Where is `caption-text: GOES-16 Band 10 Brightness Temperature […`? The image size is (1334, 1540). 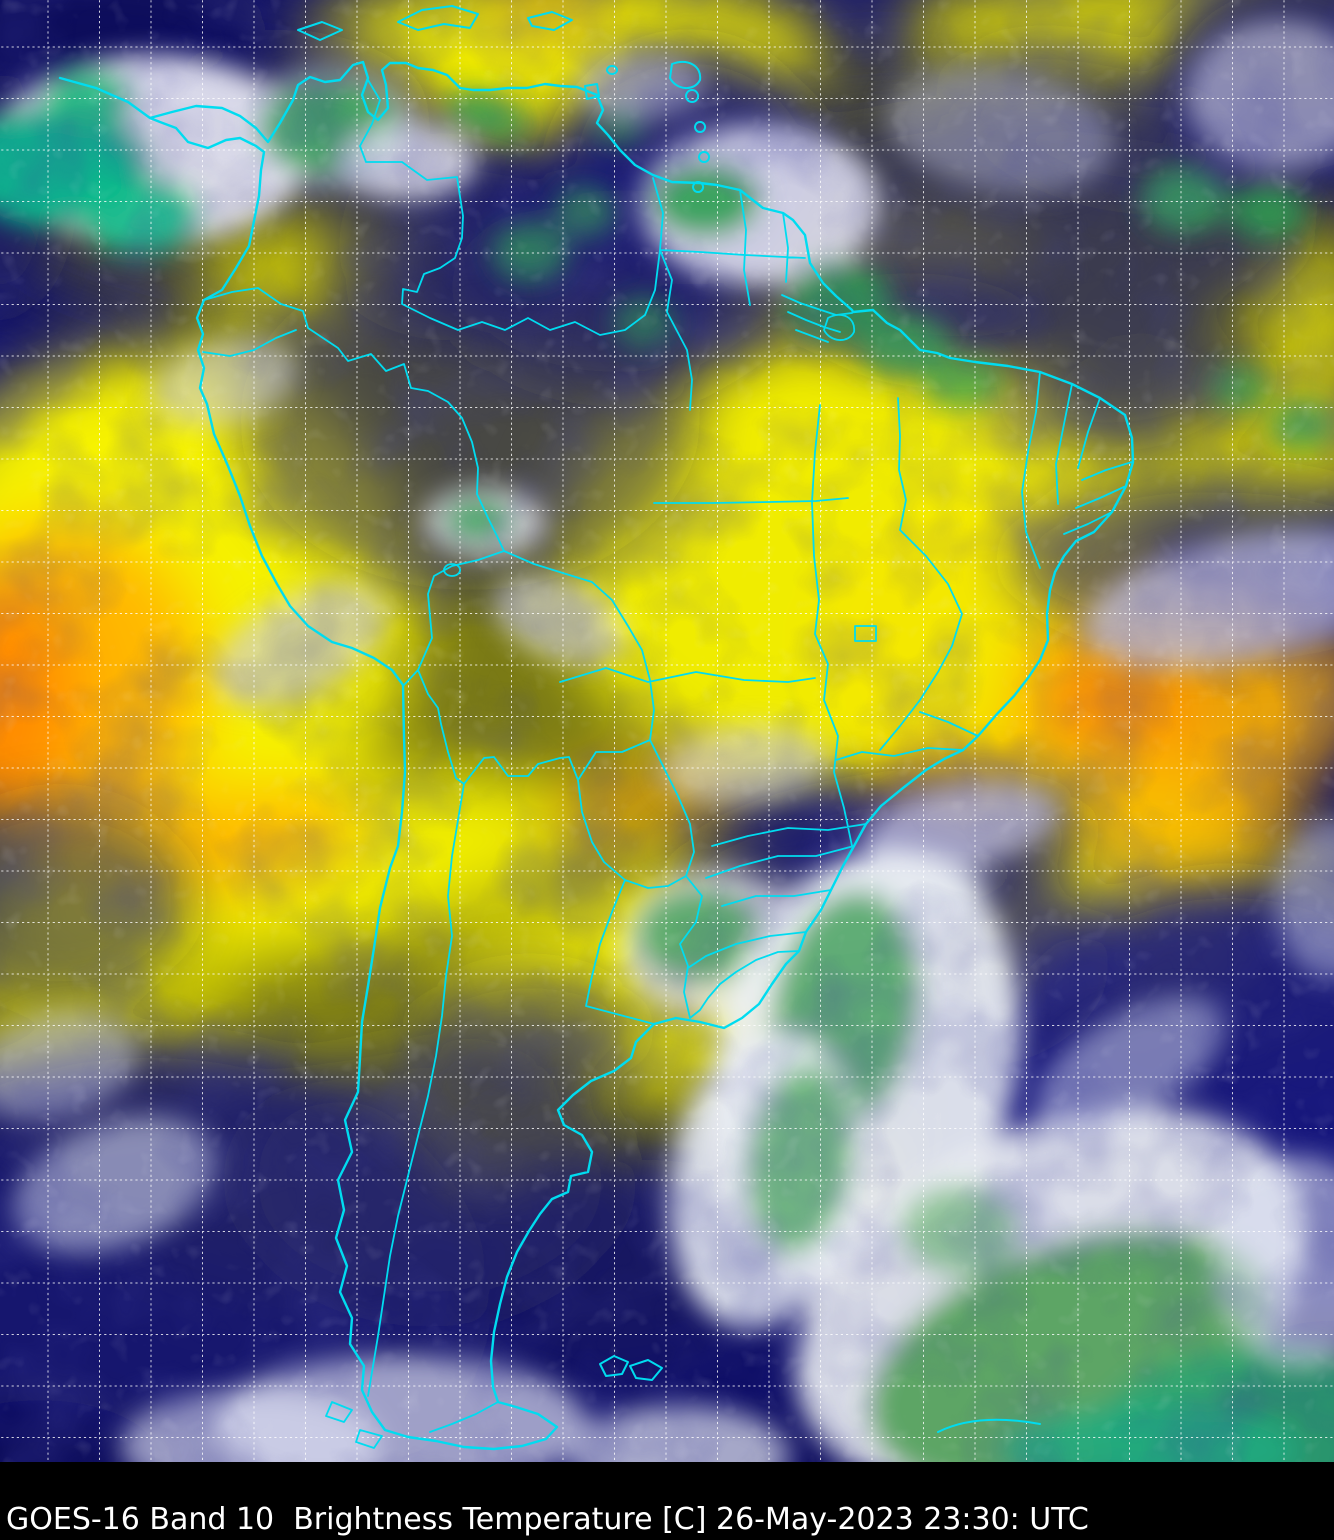 caption-text: GOES-16 Band 10 Brightness Temperature [… is located at coordinates (547, 1519).